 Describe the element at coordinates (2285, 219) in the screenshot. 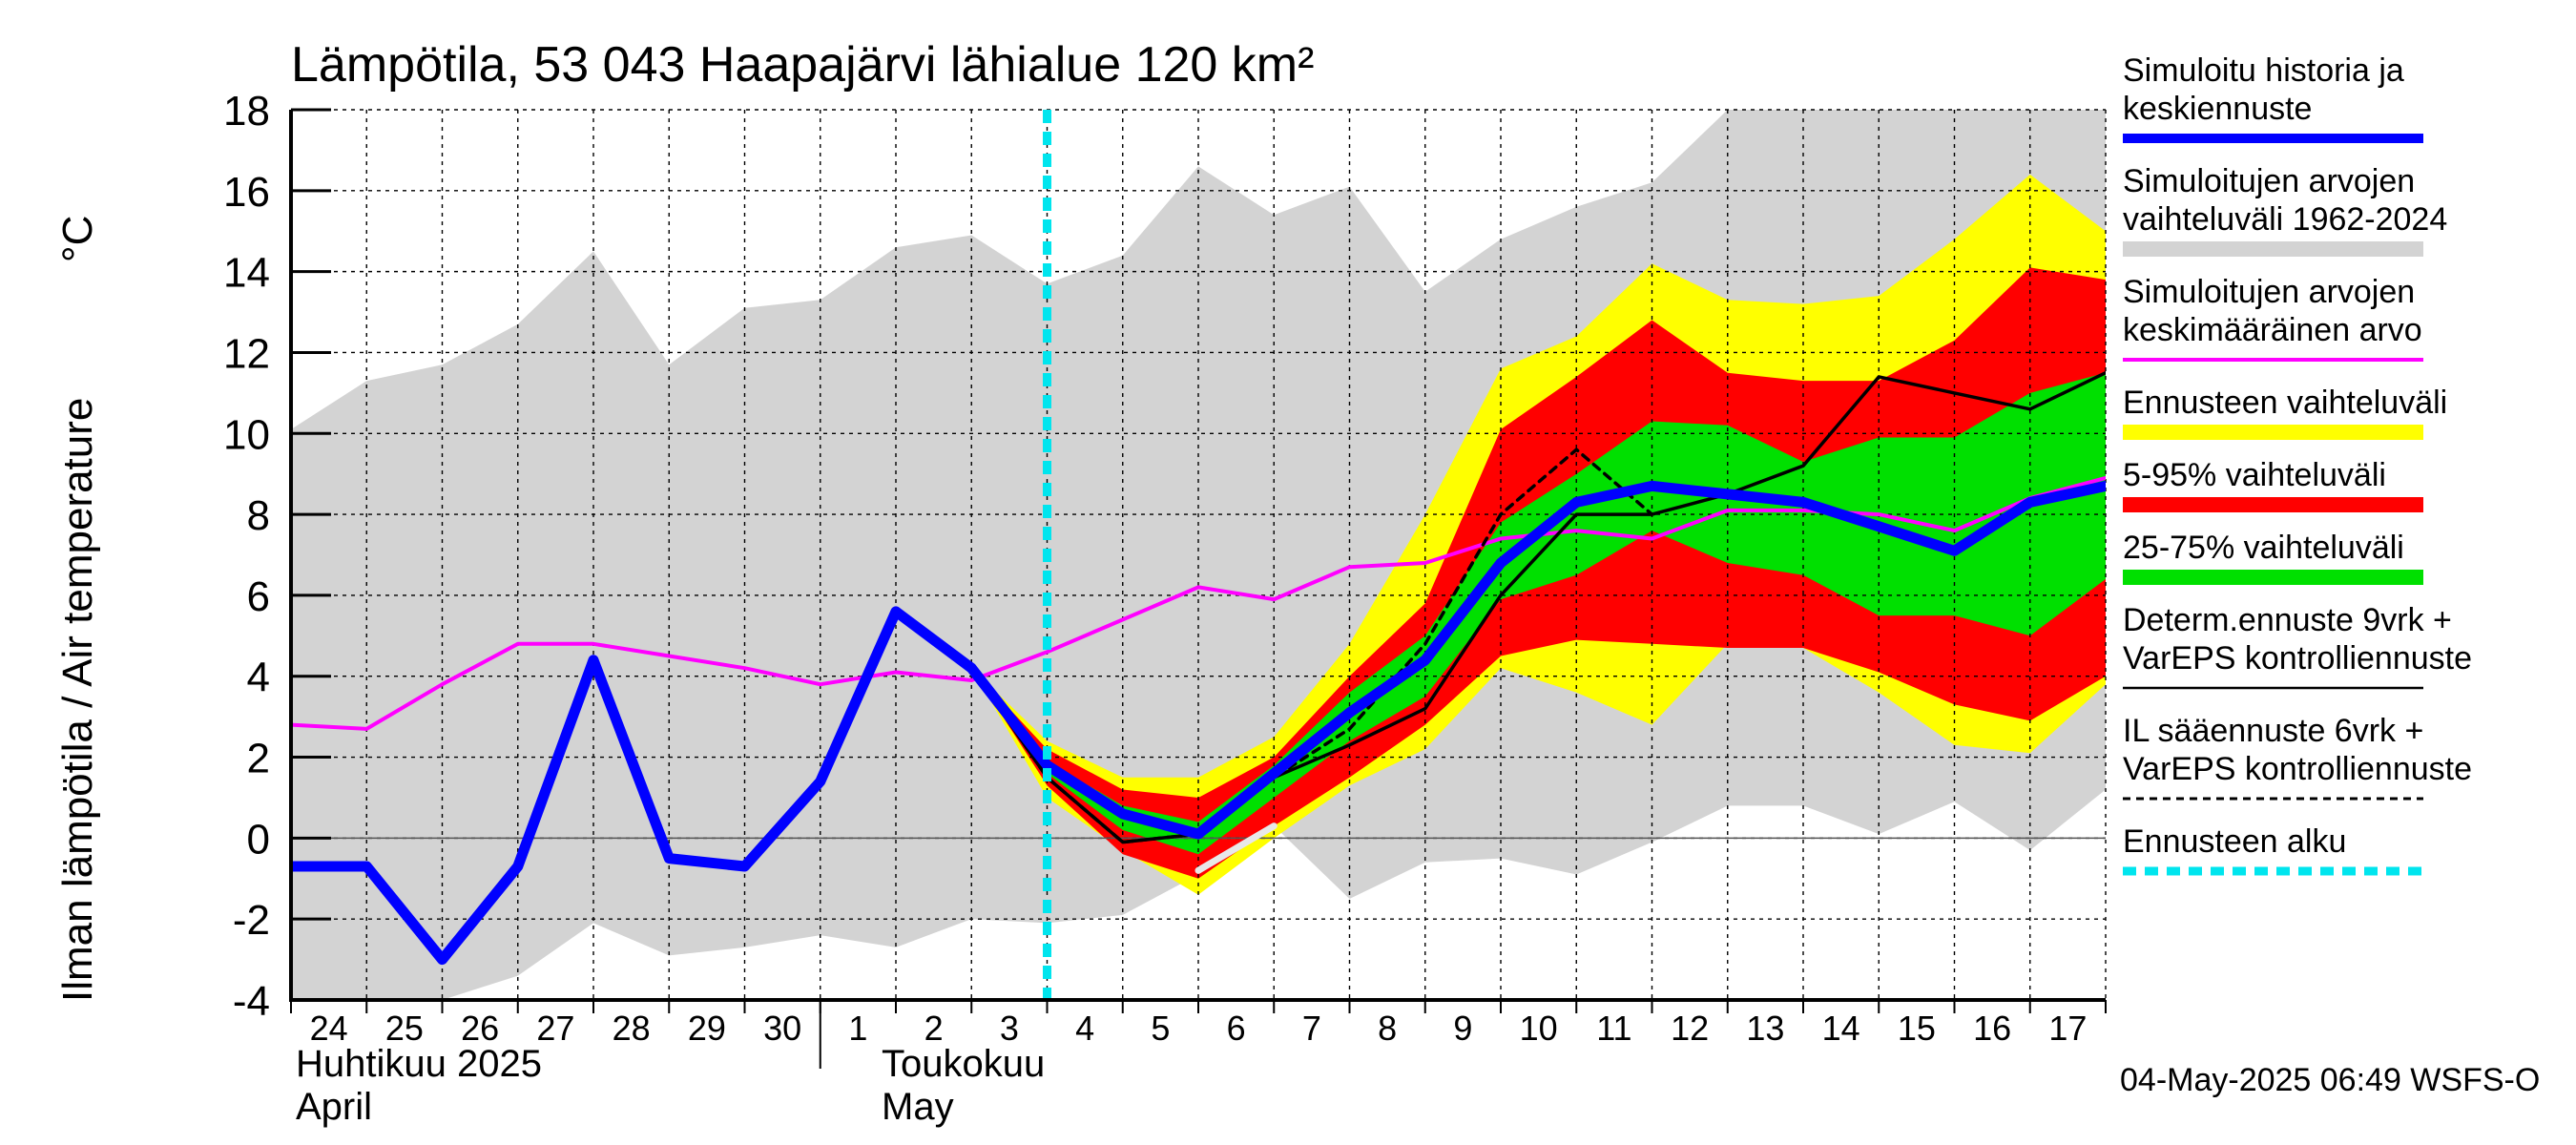

I see `legend-label: vaihteluväli 1962-2024` at that location.